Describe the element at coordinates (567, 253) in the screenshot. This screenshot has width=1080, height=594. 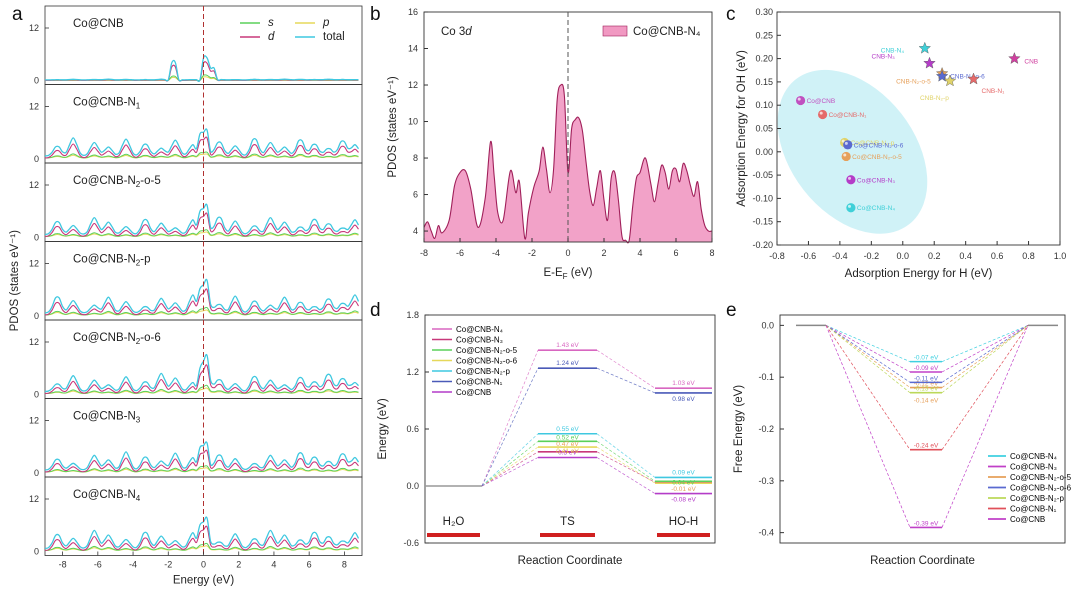
I see `xtick-label: 0` at that location.